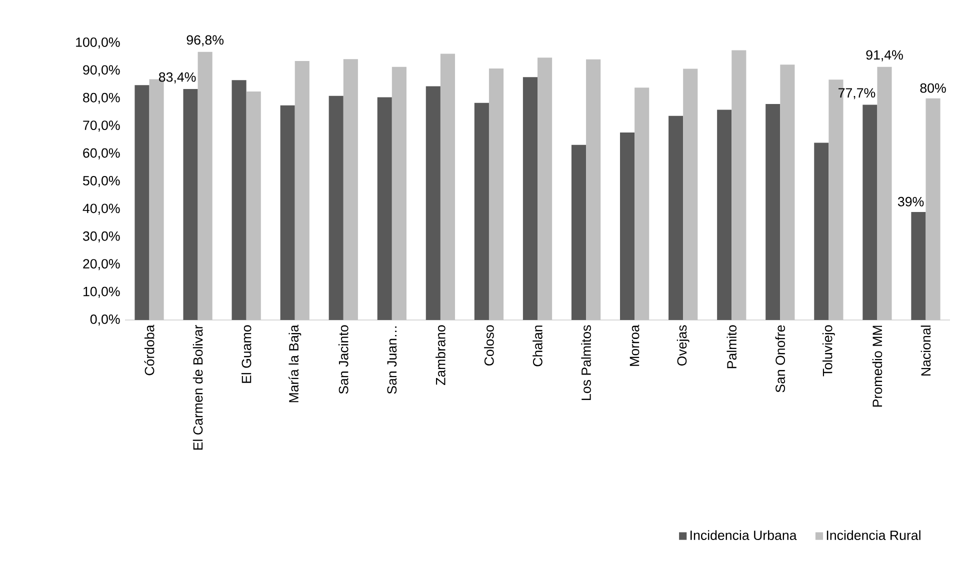 This screenshot has height=568, width=973. Describe the element at coordinates (105, 320) in the screenshot. I see `y-tick-label: 0,0%` at that location.